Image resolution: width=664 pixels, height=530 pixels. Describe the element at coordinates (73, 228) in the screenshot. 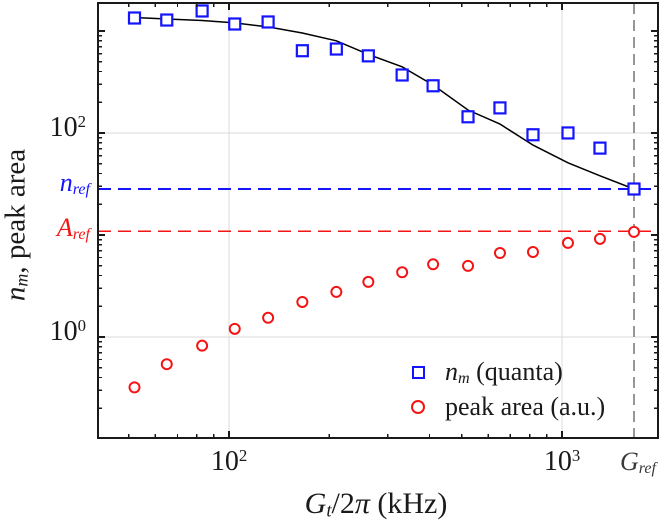

I see `a-ref-label: Aref` at that location.